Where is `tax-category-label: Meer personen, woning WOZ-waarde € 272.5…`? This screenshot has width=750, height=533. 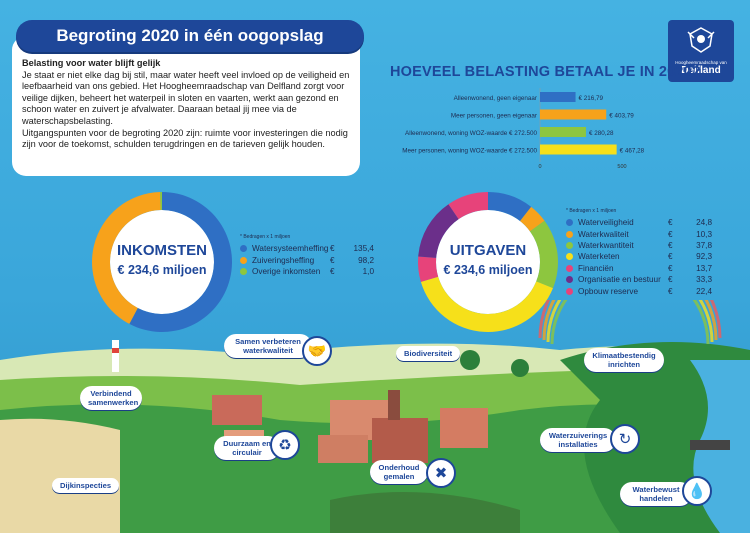
tax-category-label: Meer personen, woning WOZ-waarde € 272.5… is located at coordinates (469, 151).